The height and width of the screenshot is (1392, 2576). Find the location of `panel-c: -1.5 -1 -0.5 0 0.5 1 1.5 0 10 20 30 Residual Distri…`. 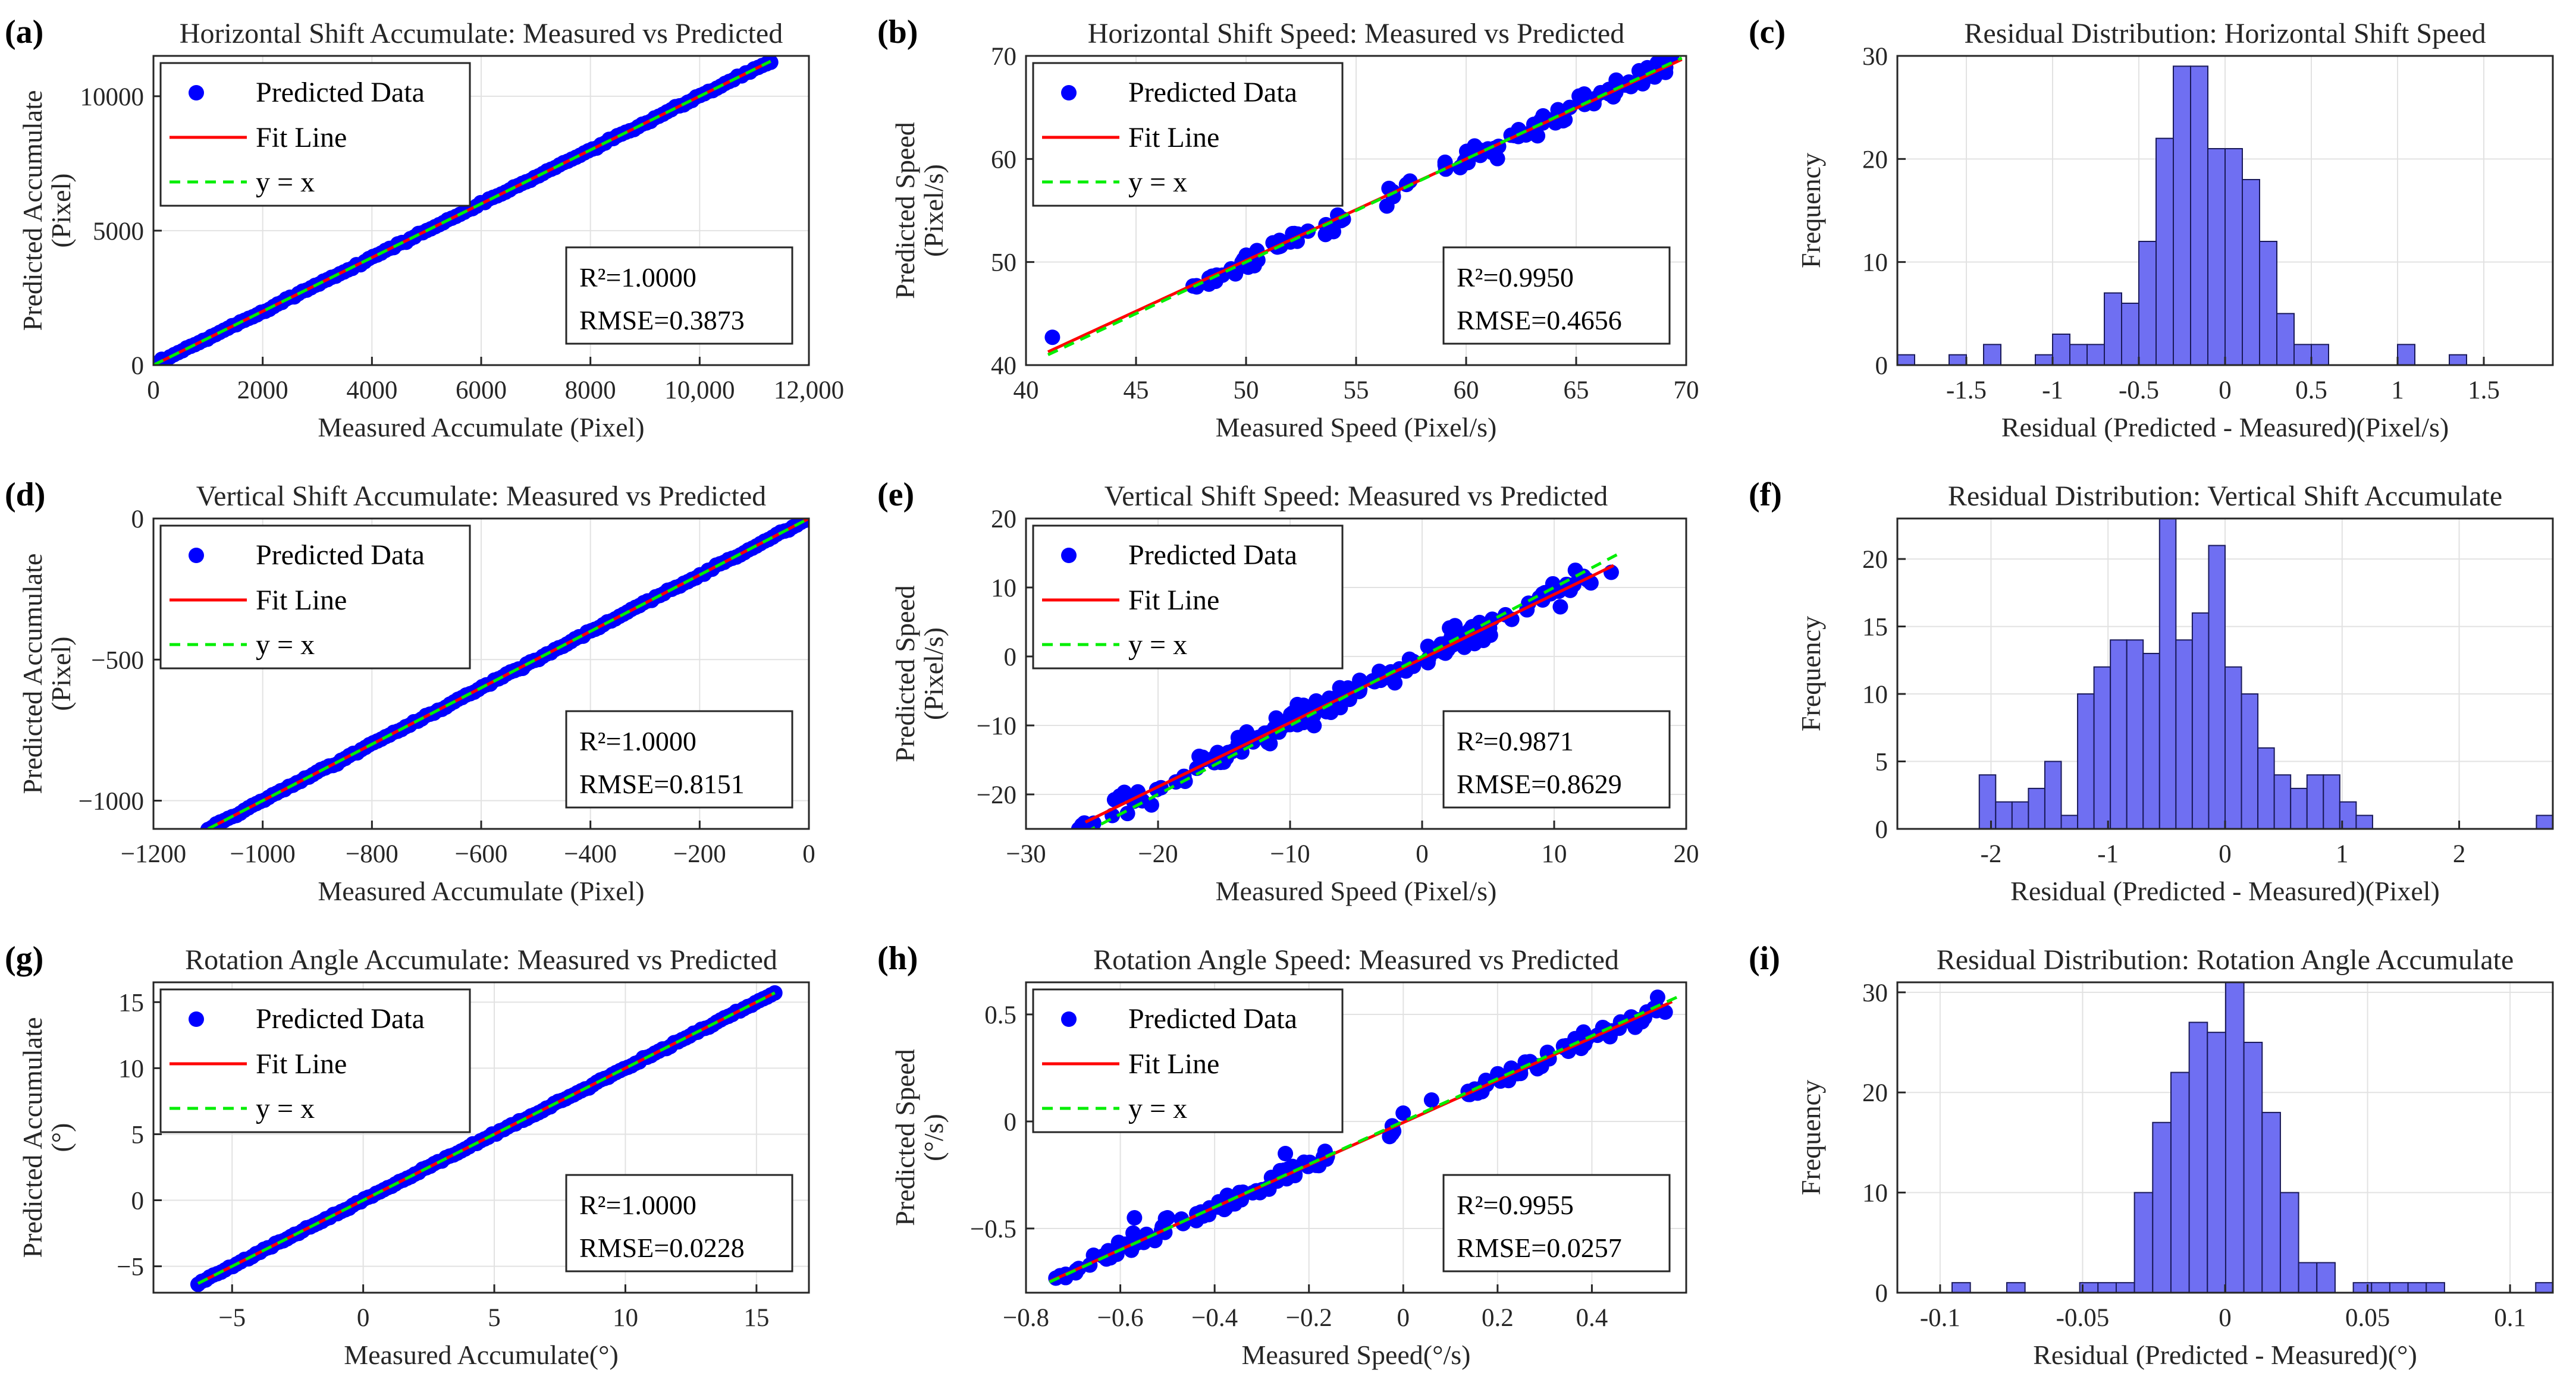

panel-c: -1.5 -1 -0.5 0 0.5 1 1.5 0 10 20 30 Residual Distri… is located at coordinates (2151, 228).